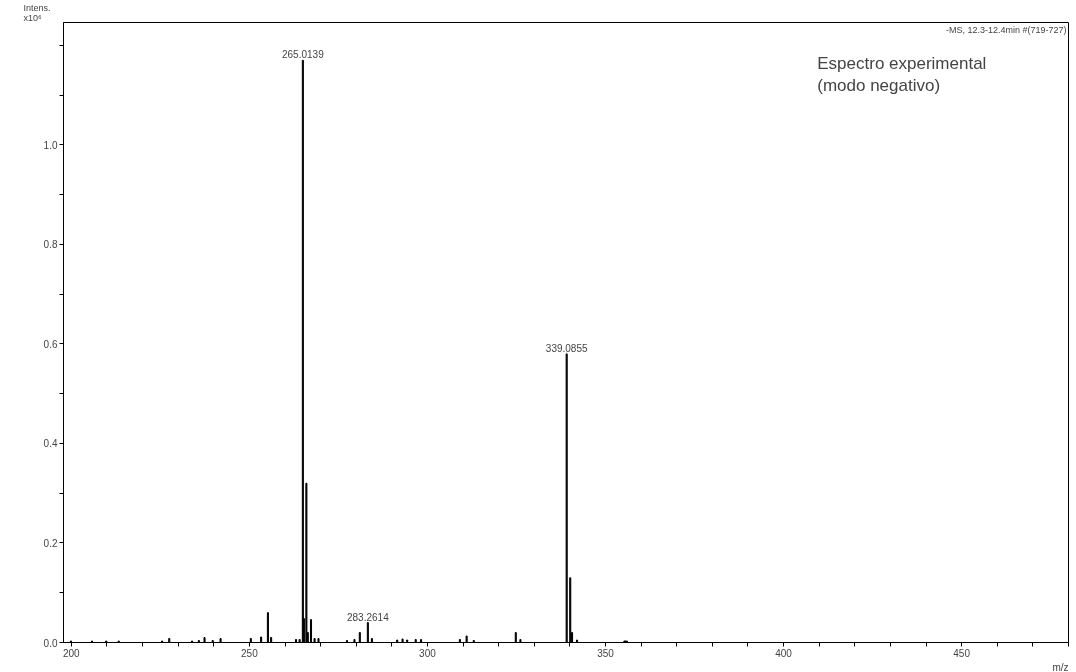 The image size is (1076, 672). I want to click on y-tick-label: 0.4, so click(50, 444).